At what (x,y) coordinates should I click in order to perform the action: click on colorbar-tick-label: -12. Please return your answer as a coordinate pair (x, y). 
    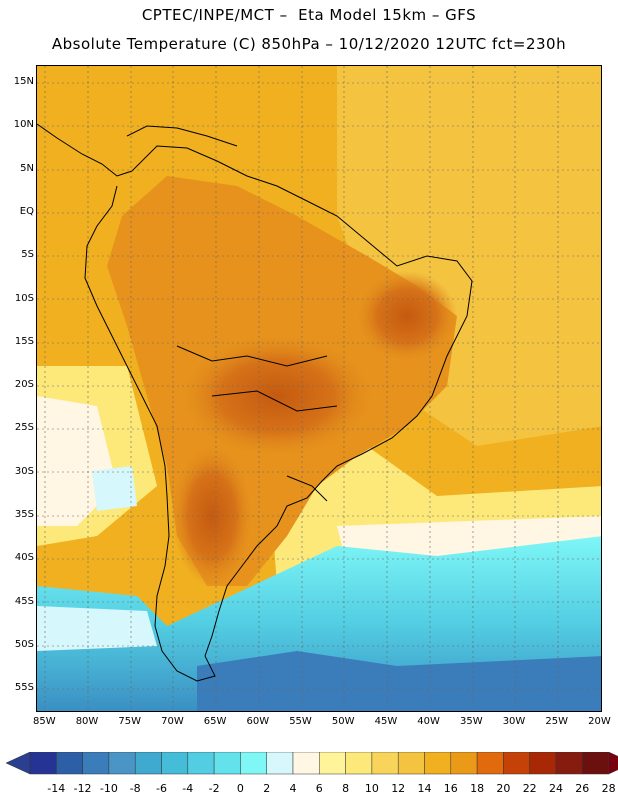
    Looking at the image, I should click on (82, 788).